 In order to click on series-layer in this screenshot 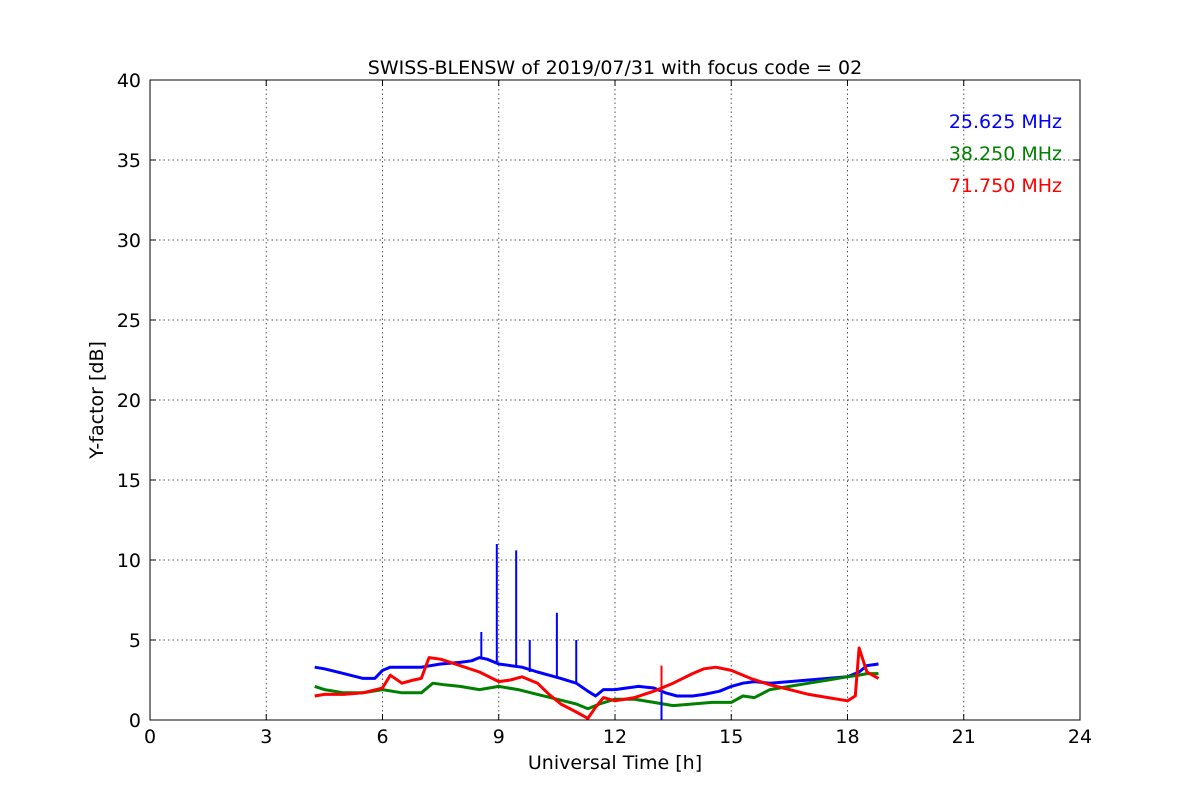, I will do `click(597, 632)`.